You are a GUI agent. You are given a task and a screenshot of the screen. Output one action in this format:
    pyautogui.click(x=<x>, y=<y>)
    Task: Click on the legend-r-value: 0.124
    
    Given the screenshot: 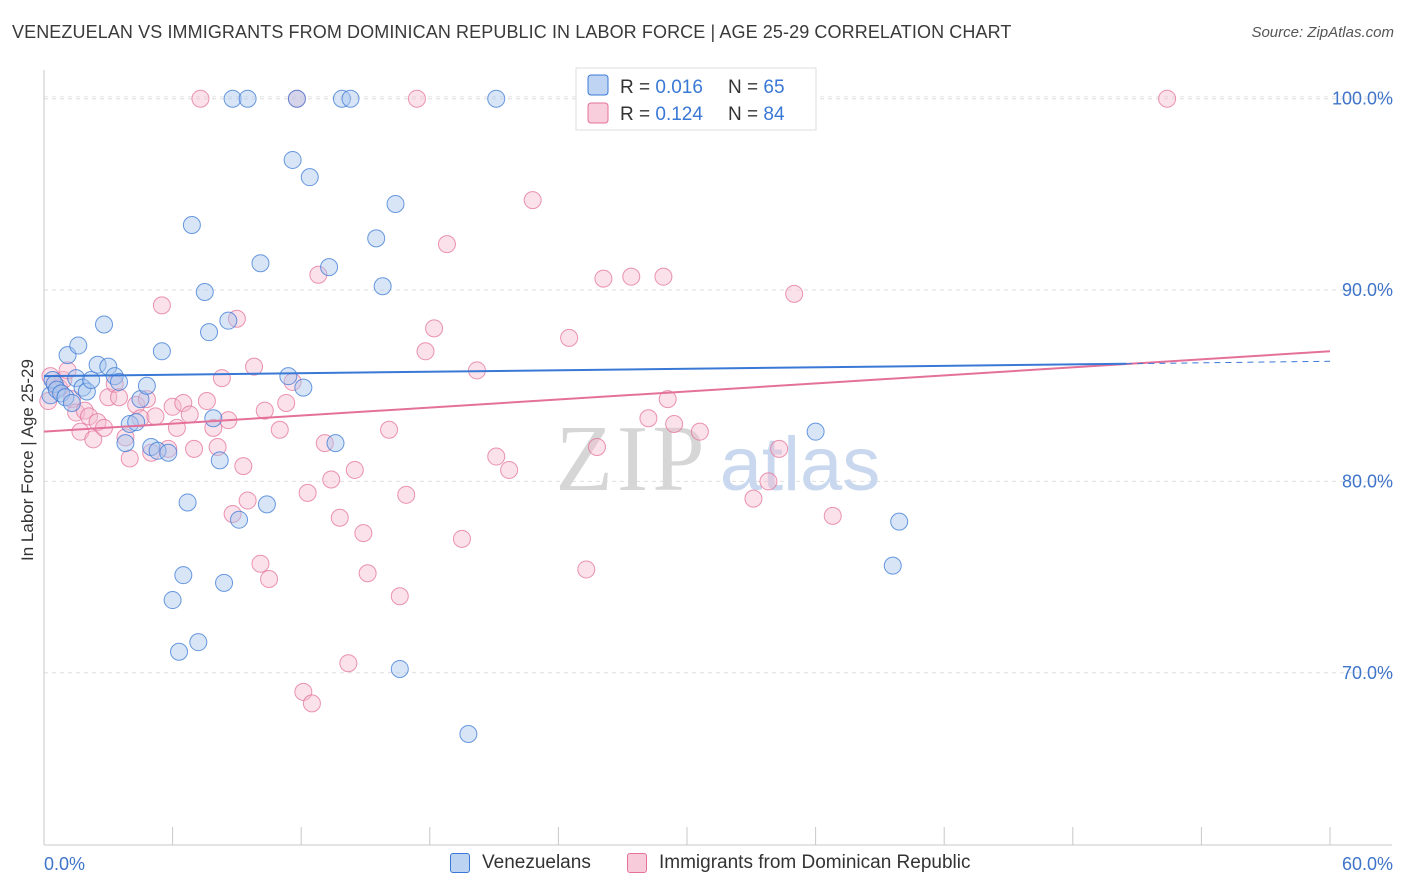 What is the action you would take?
    pyautogui.click(x=679, y=114)
    